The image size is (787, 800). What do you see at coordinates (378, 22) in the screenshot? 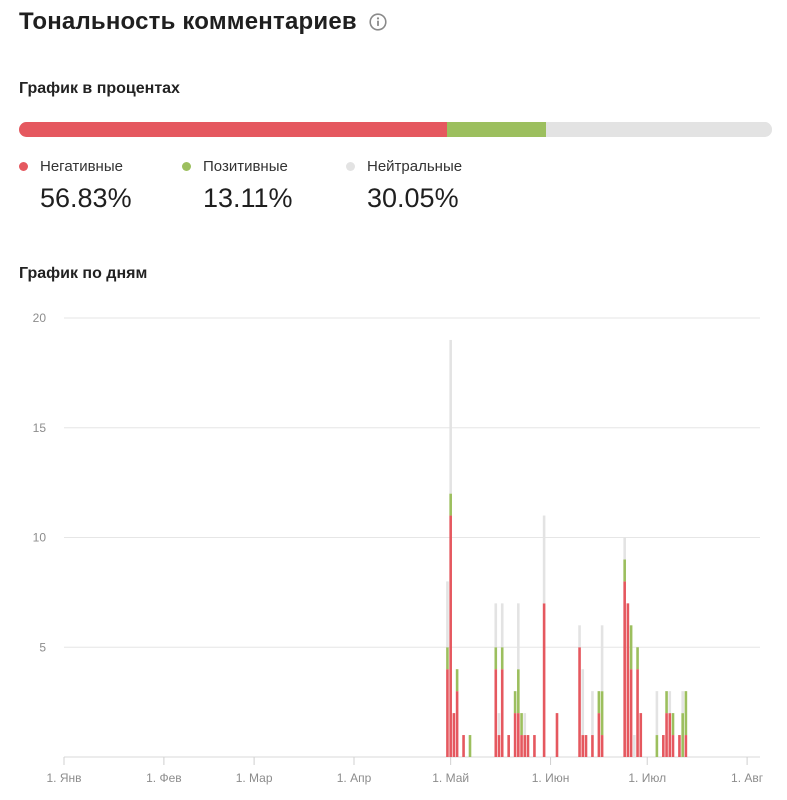
I see `info-circle-icon` at bounding box center [378, 22].